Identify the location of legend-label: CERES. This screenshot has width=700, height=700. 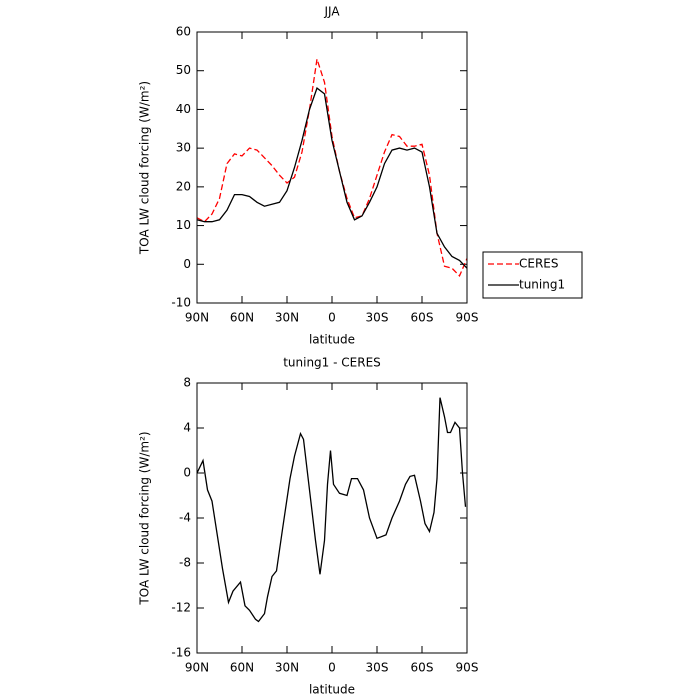
(539, 264).